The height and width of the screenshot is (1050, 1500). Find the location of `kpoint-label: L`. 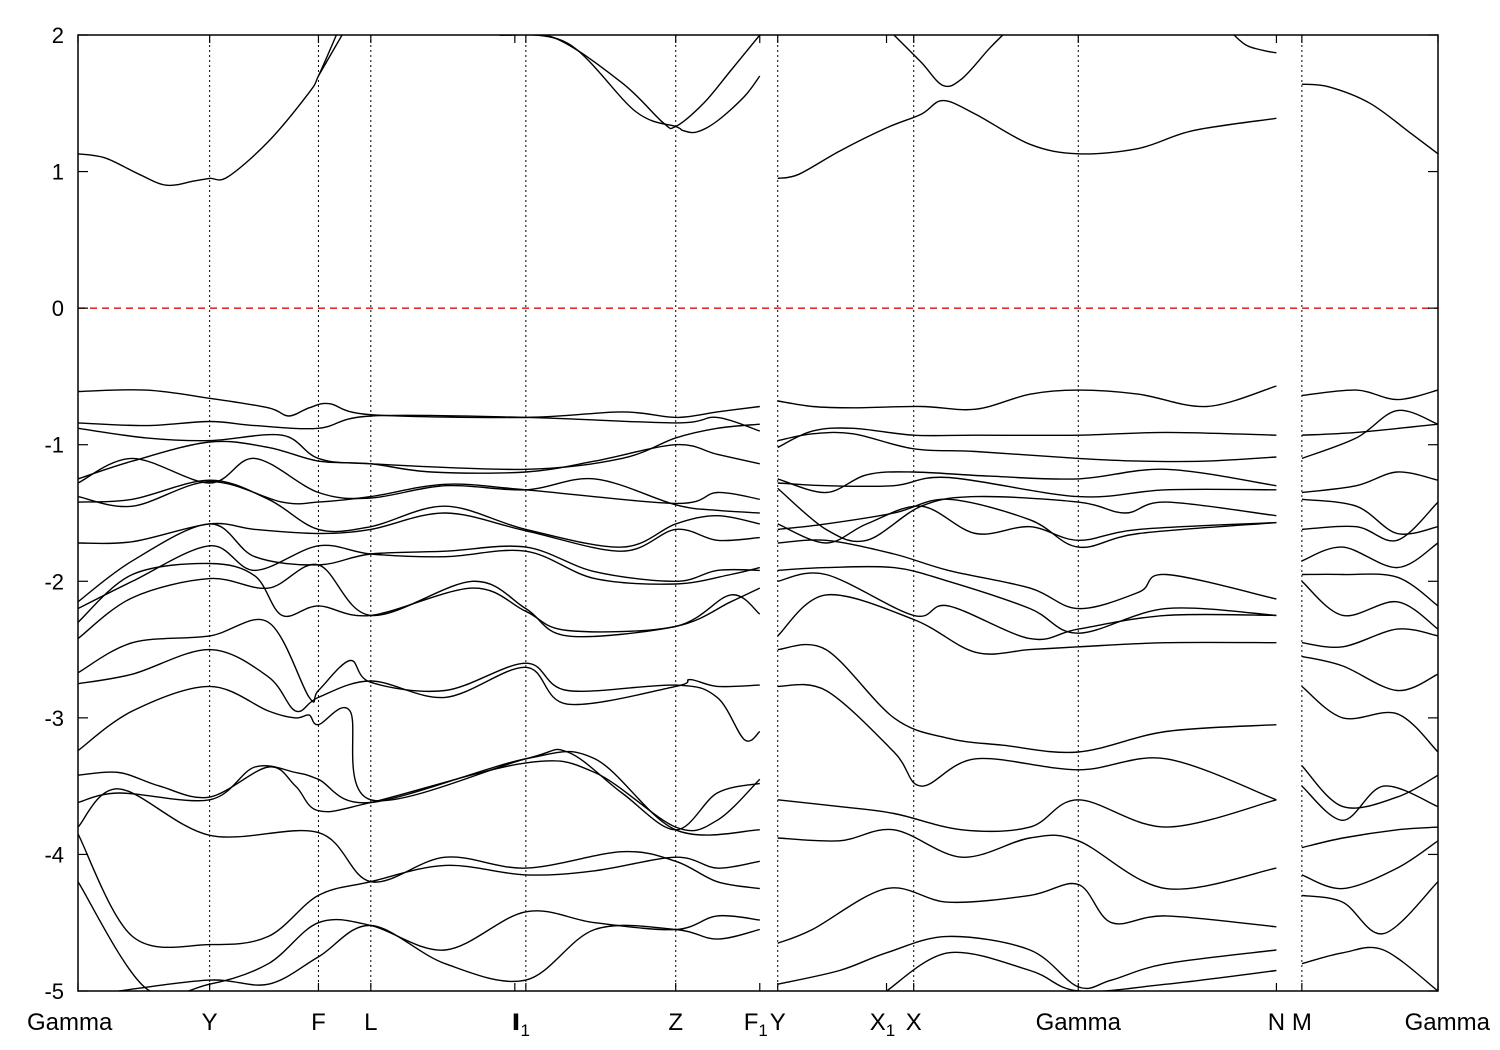

kpoint-label: L is located at coordinates (370, 1022).